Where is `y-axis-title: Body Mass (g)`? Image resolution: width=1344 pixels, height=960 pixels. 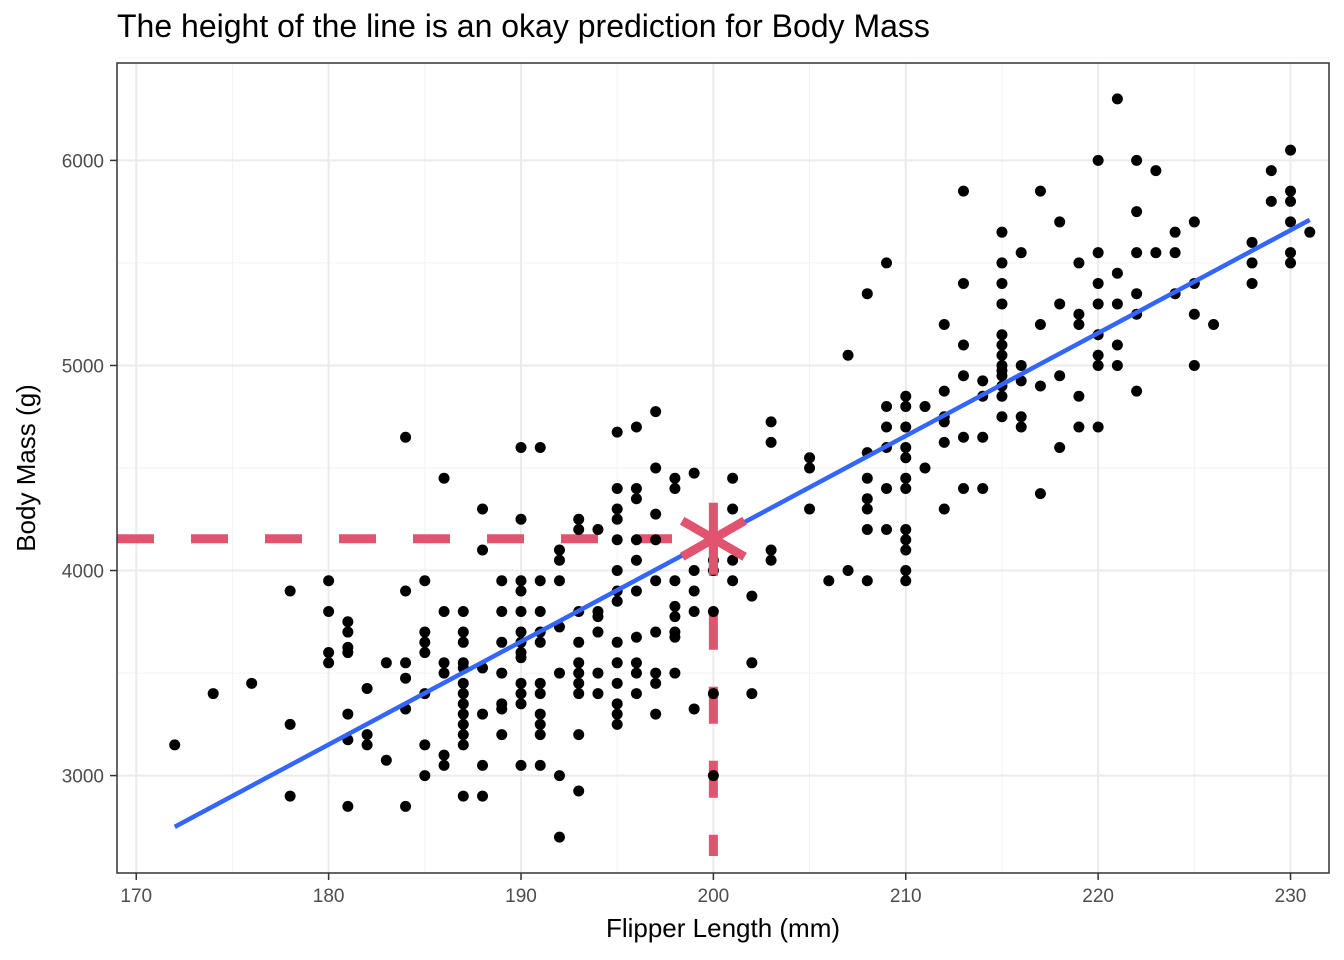 y-axis-title: Body Mass (g) is located at coordinates (26, 468).